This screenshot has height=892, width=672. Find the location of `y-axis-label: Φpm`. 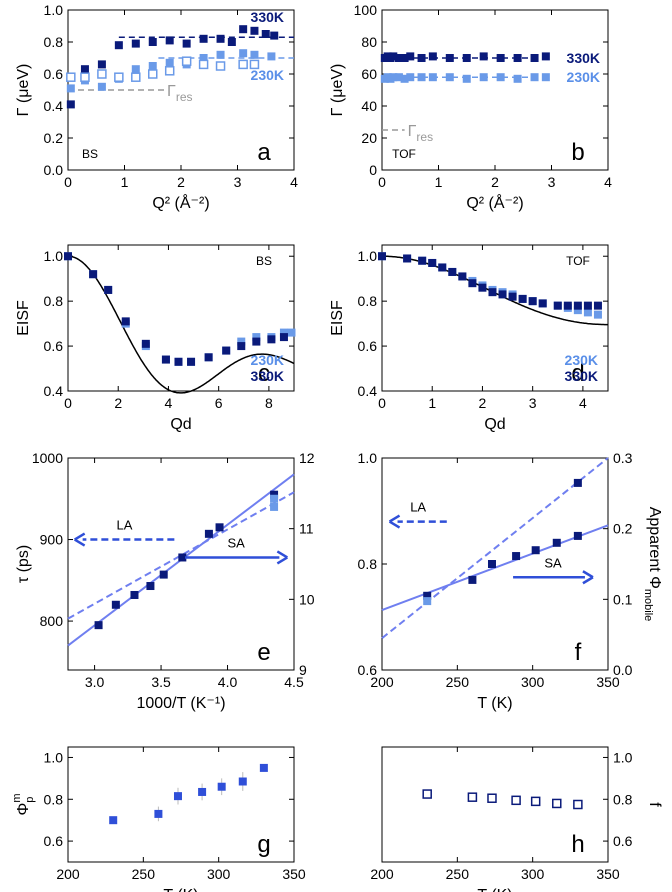

y-axis-label: Φpm is located at coordinates (23, 804).